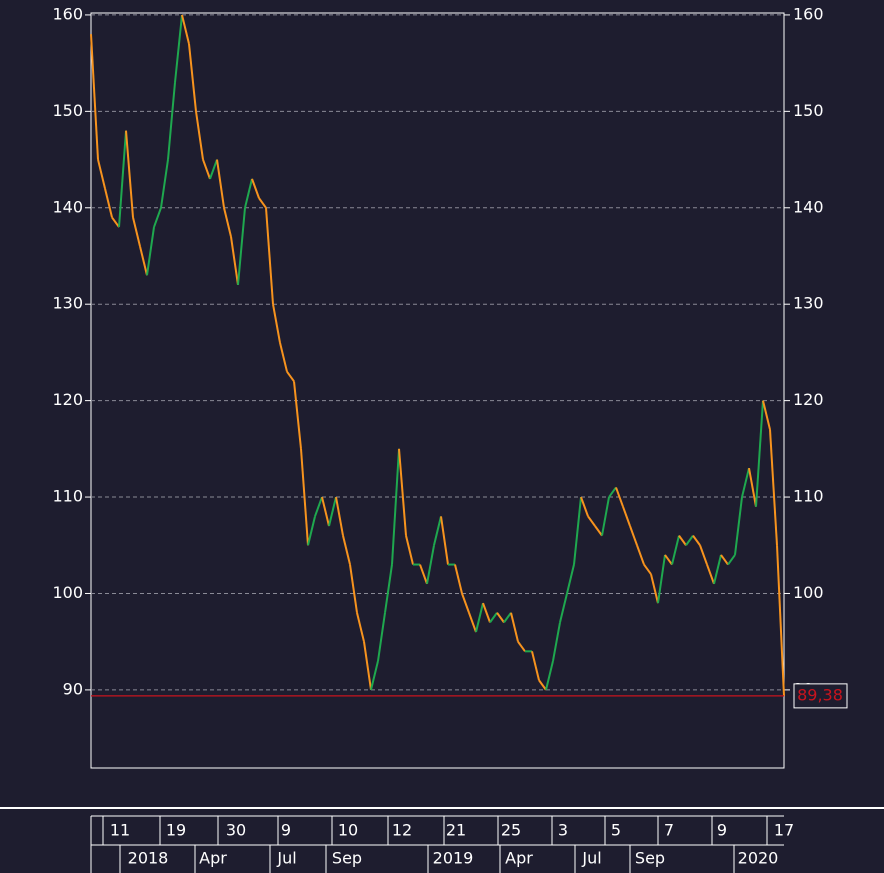 Image resolution: width=884 pixels, height=873 pixels. I want to click on y-tick-label: 90, so click(73, 688).